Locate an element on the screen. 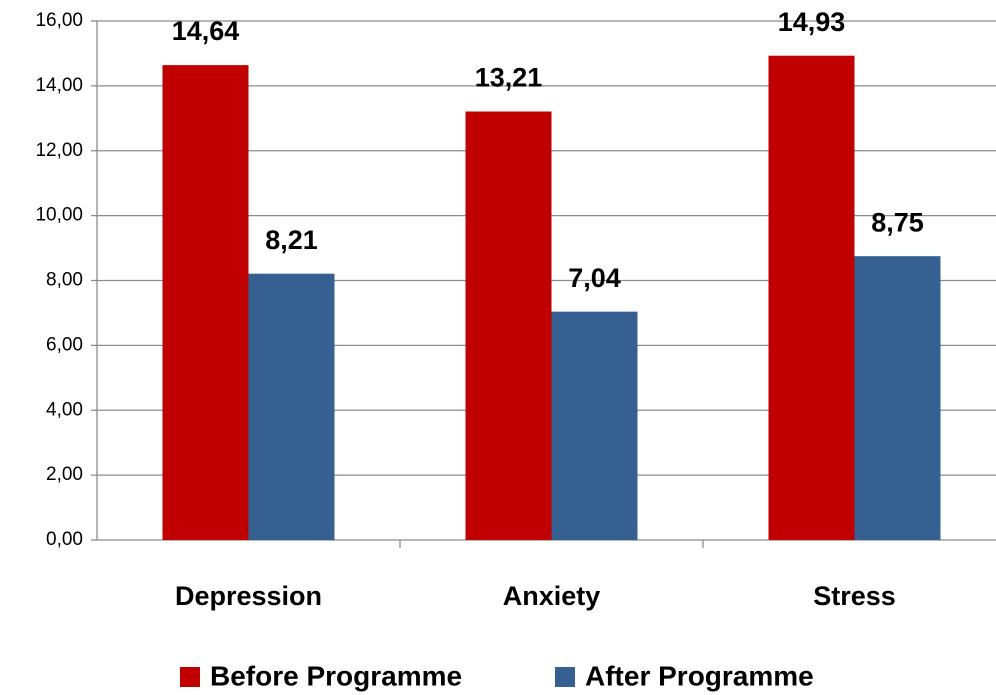 The height and width of the screenshot is (695, 996). data-label: 13,21 is located at coordinates (509, 78).